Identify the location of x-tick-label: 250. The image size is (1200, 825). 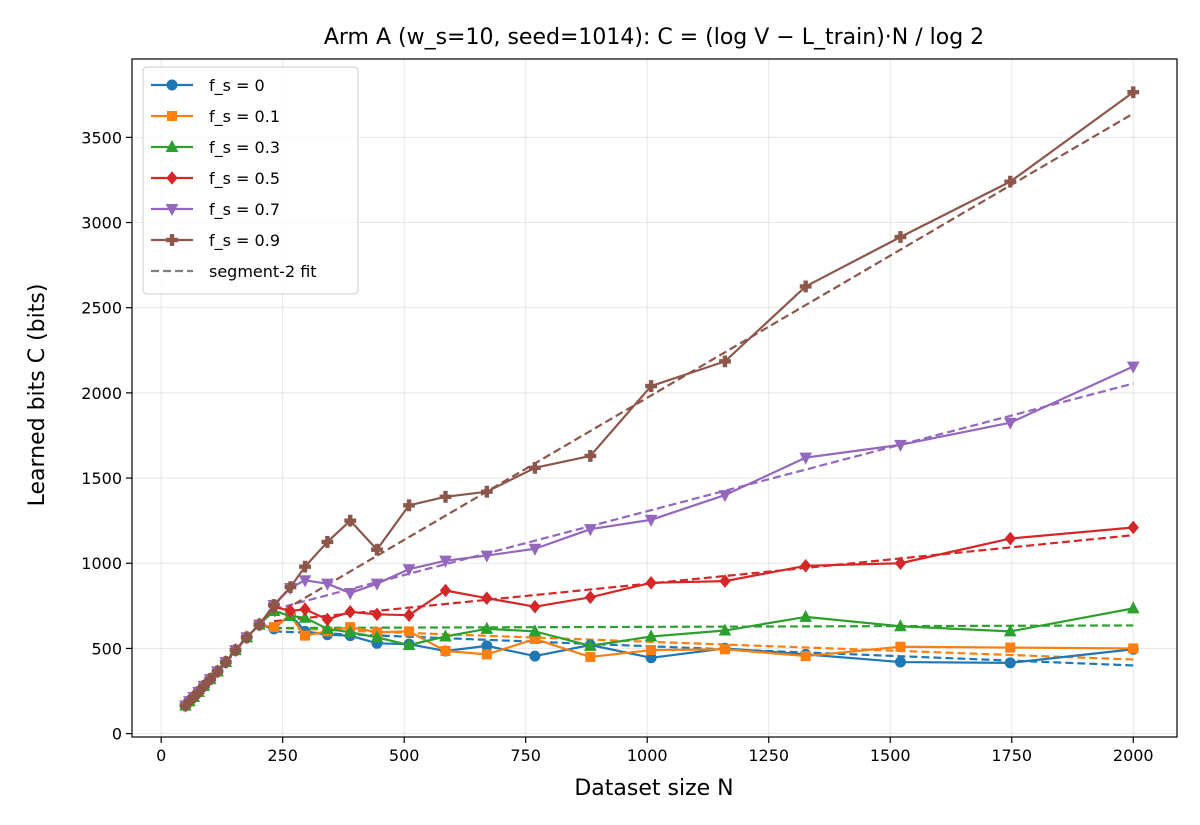
(282, 755).